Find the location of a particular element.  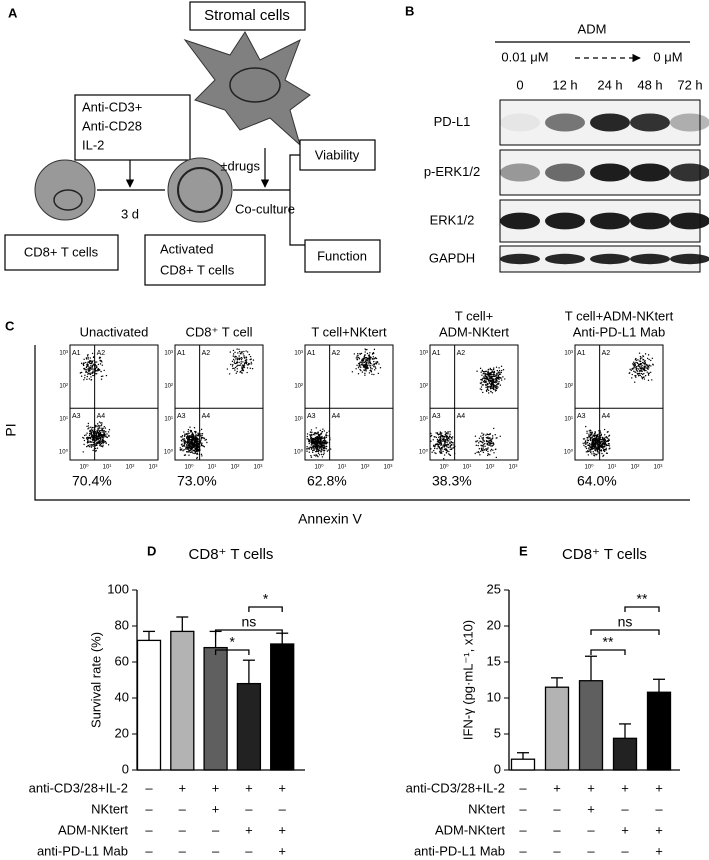

y-tick-label: 100 is located at coordinates (118, 588).